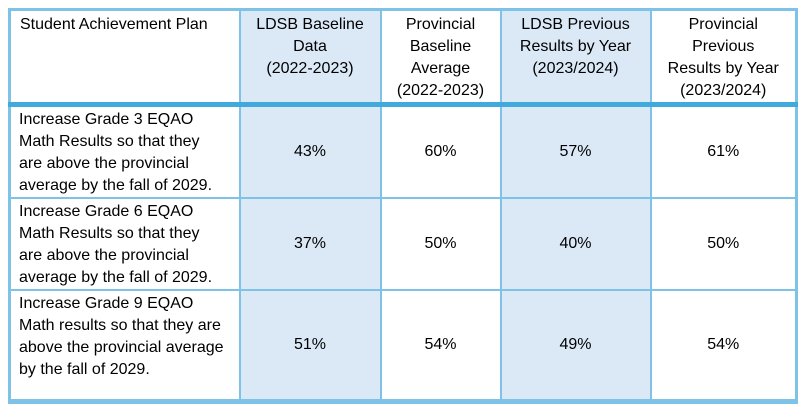  Describe the element at coordinates (310, 345) in the screenshot. I see `ldsb-baseline-value: 51%` at that location.